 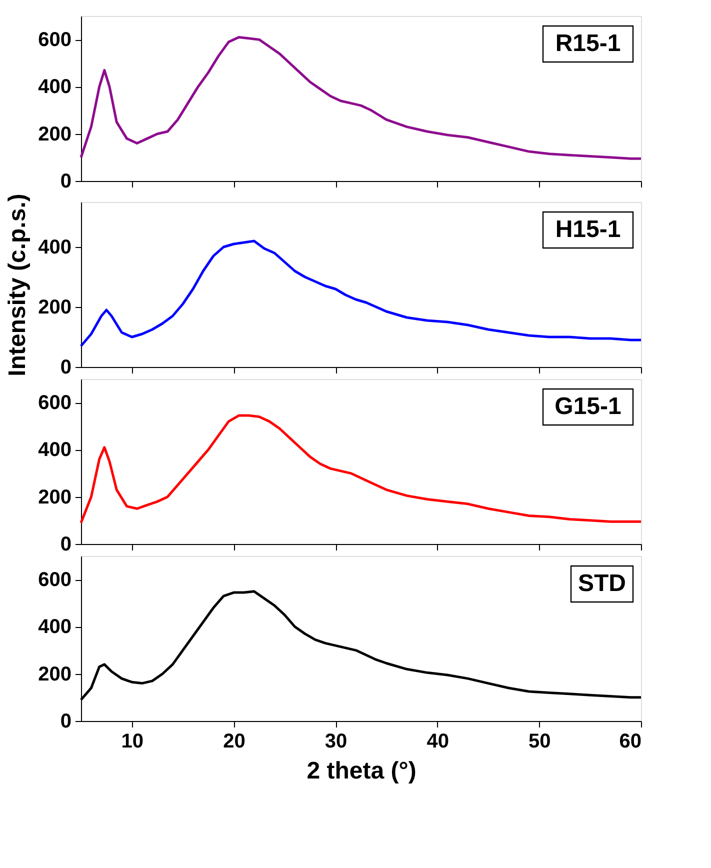 What do you see at coordinates (437, 741) in the screenshot?
I see `x-tick-label: 40` at bounding box center [437, 741].